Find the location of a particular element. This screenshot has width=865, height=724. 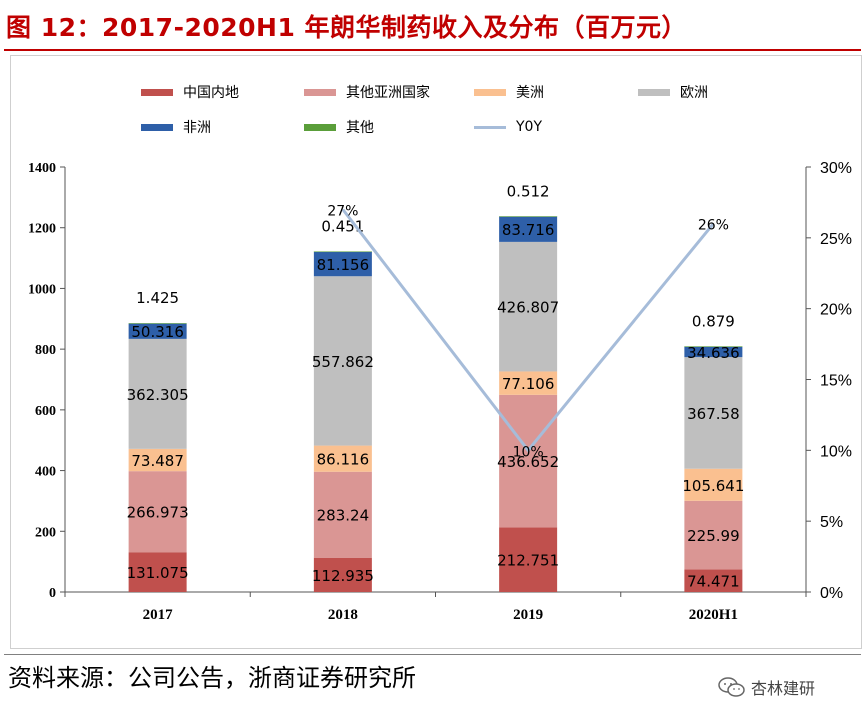

yoy-point-label: 26% is located at coordinates (713, 226).